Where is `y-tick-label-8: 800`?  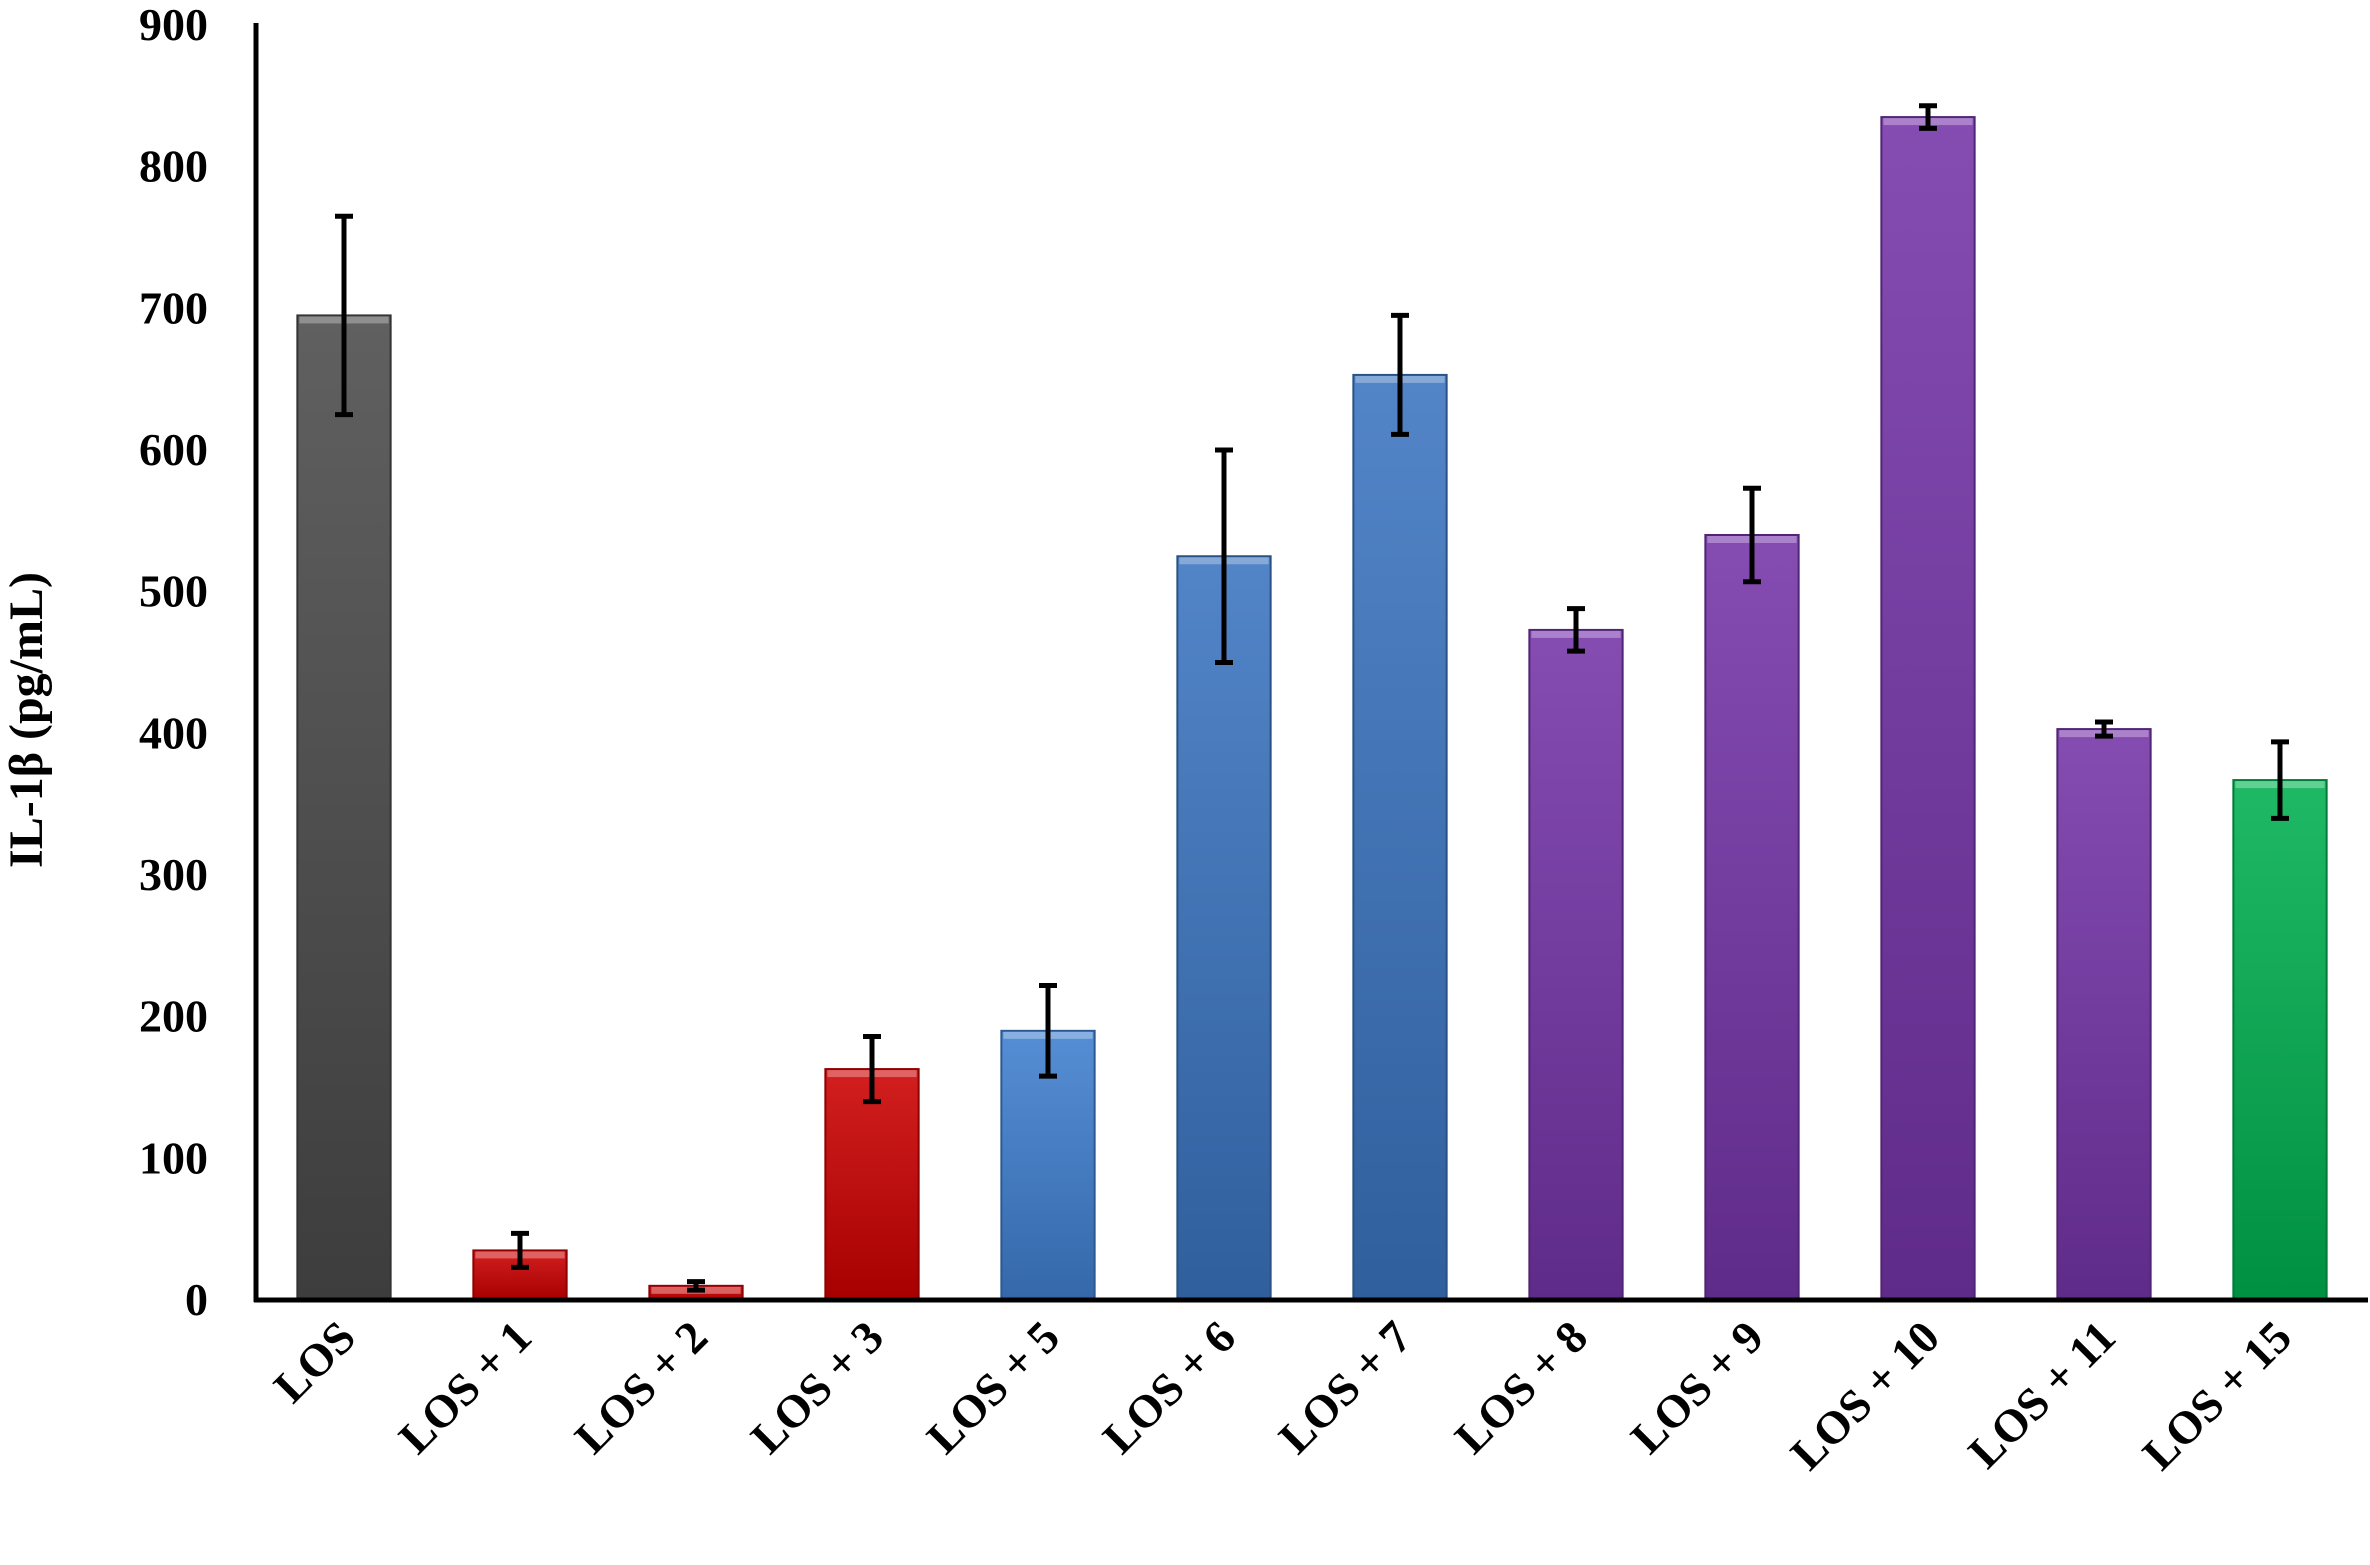
y-tick-label-8: 800 is located at coordinates (173, 166).